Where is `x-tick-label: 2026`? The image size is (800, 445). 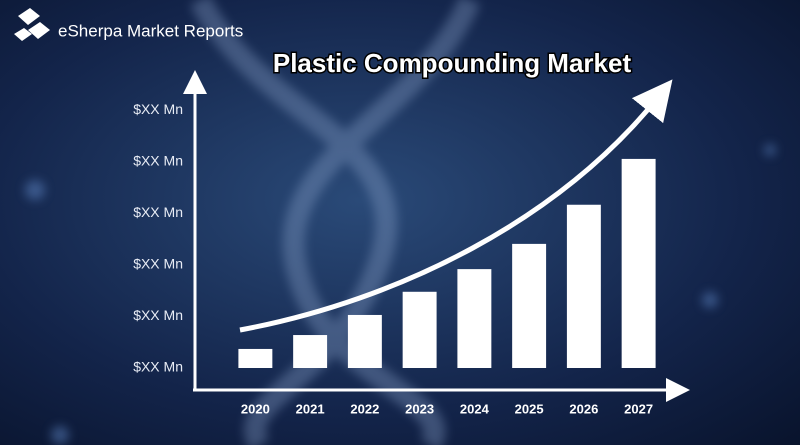 x-tick-label: 2026 is located at coordinates (583, 408).